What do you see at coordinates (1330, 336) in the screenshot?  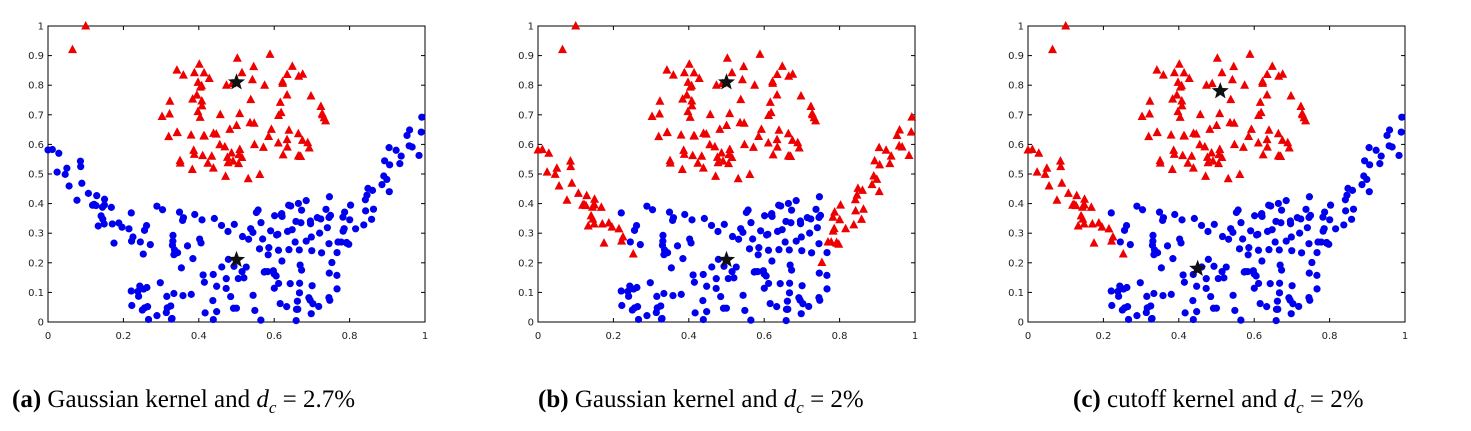 I see `x-tick-label: 0.8` at bounding box center [1330, 336].